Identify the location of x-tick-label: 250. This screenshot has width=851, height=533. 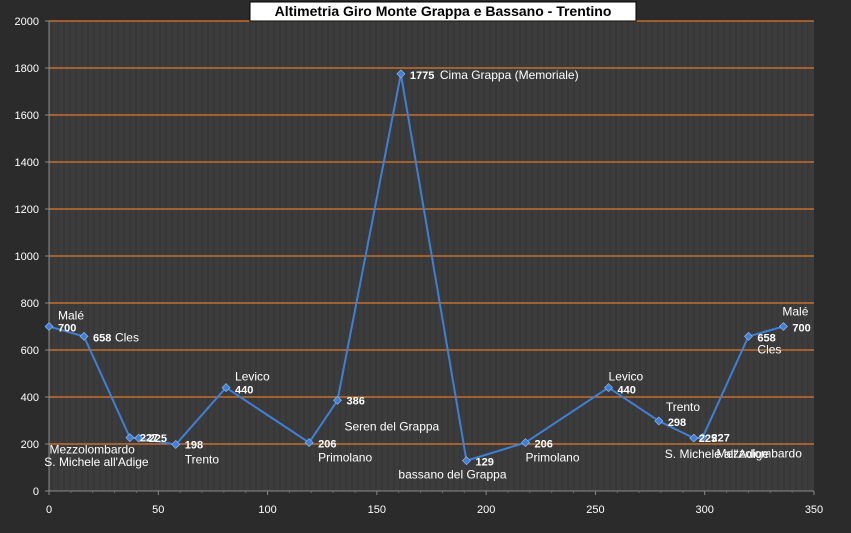
(595, 510).